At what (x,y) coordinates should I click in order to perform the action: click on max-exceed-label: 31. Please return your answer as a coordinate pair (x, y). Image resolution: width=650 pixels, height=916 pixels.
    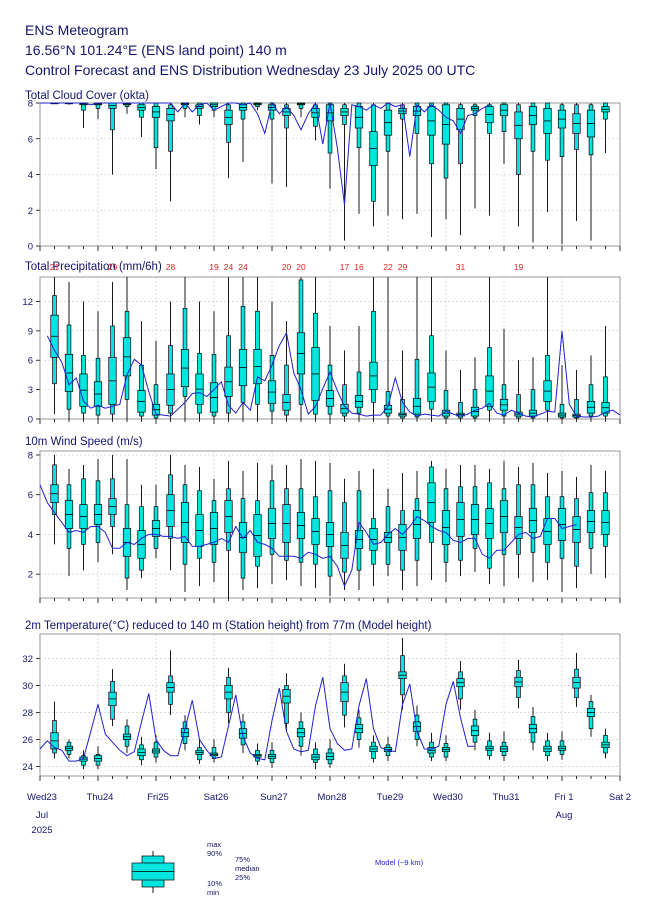
    Looking at the image, I should click on (461, 267).